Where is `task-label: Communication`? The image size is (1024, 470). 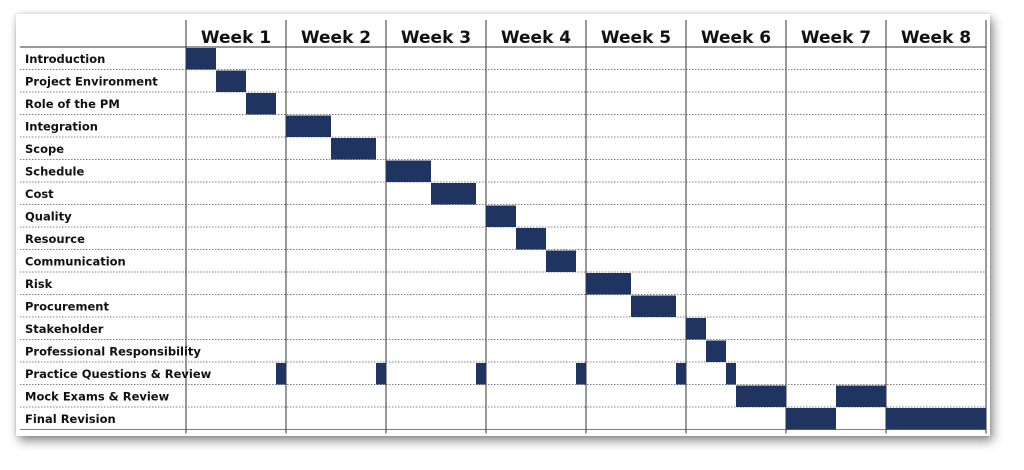 task-label: Communication is located at coordinates (75, 261).